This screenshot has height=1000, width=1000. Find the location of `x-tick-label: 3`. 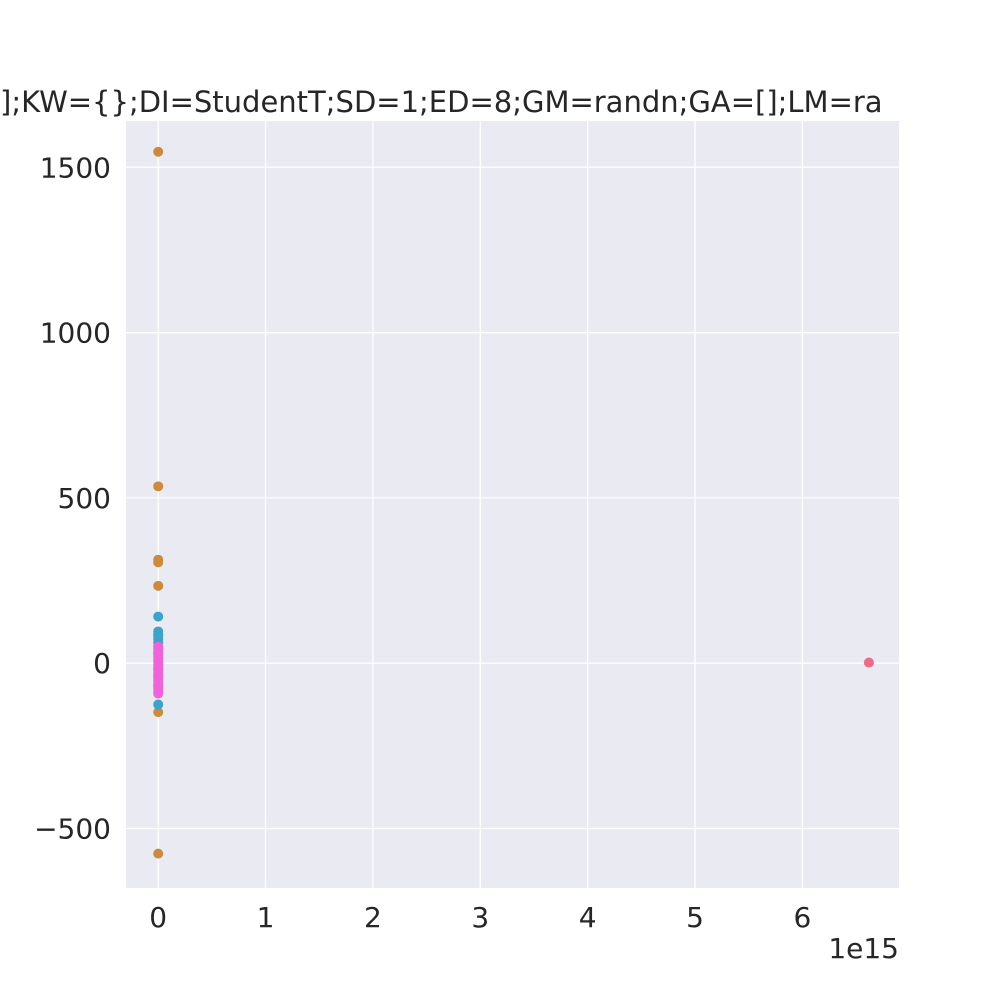

x-tick-label: 3 is located at coordinates (480, 917).